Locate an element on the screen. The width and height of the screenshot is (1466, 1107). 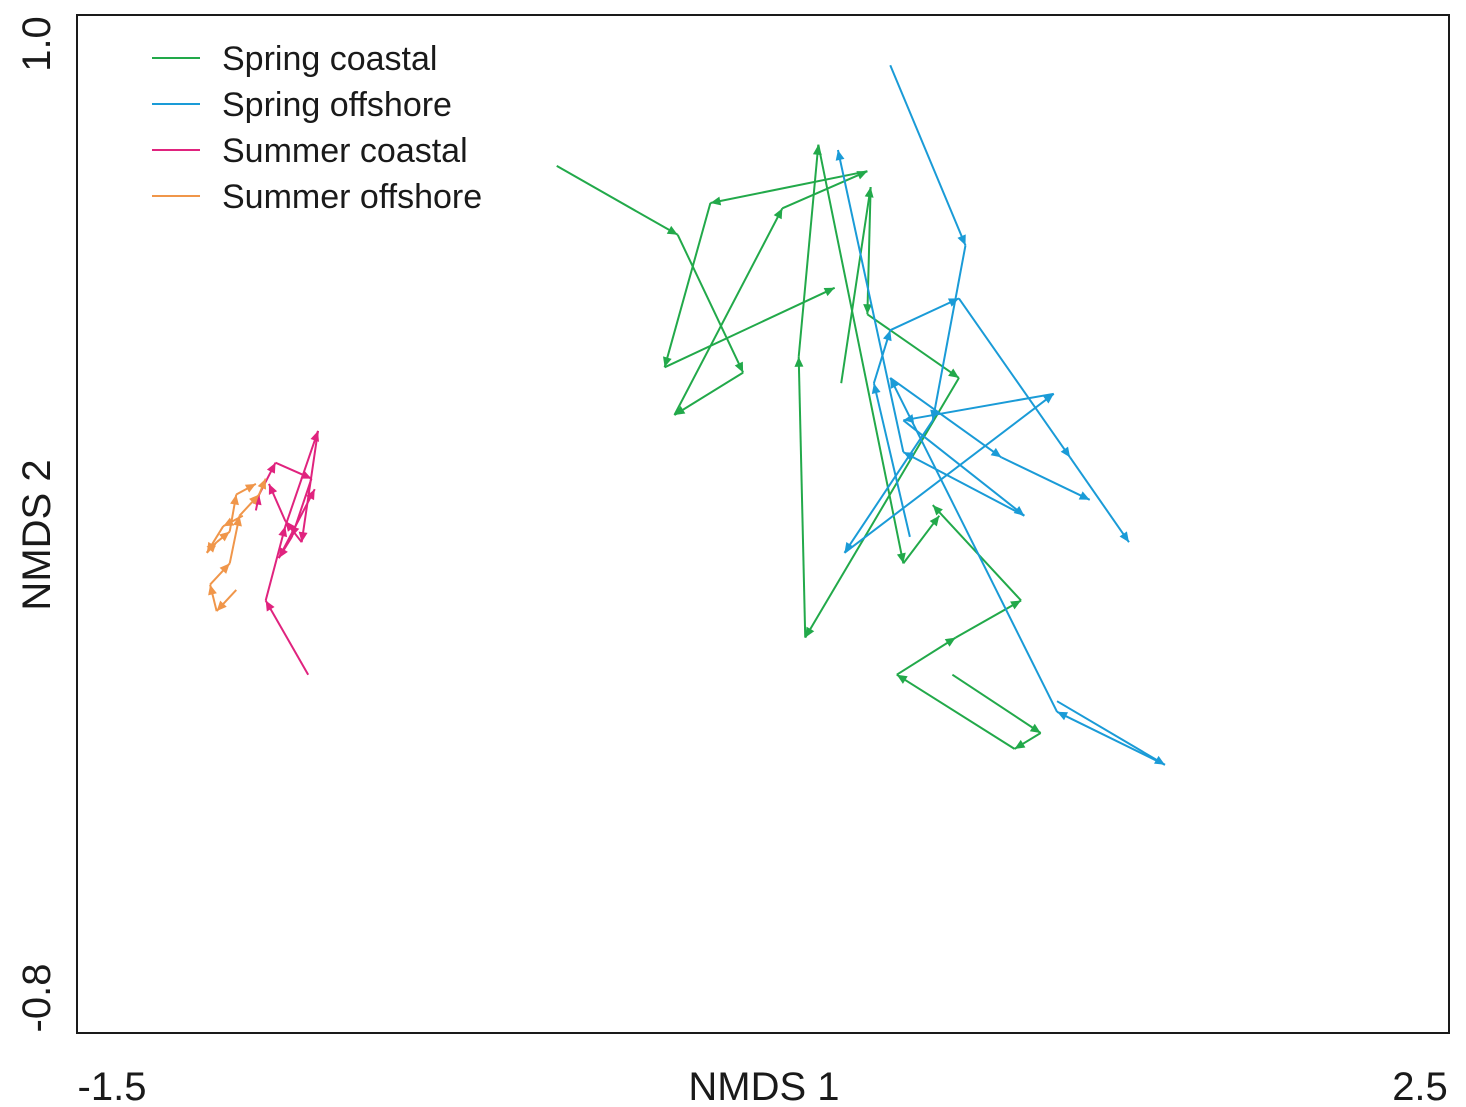
series-summer-coastal is located at coordinates (285, 553).